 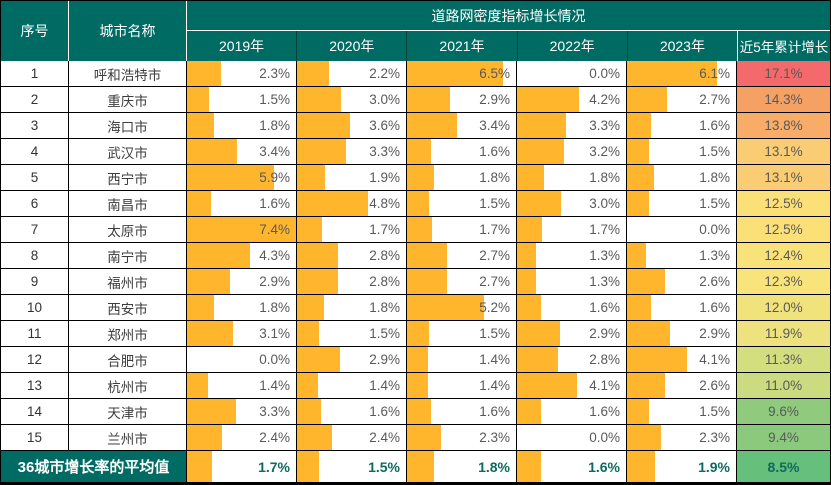 I want to click on year-value-cell: 3.4%, so click(x=462, y=125).